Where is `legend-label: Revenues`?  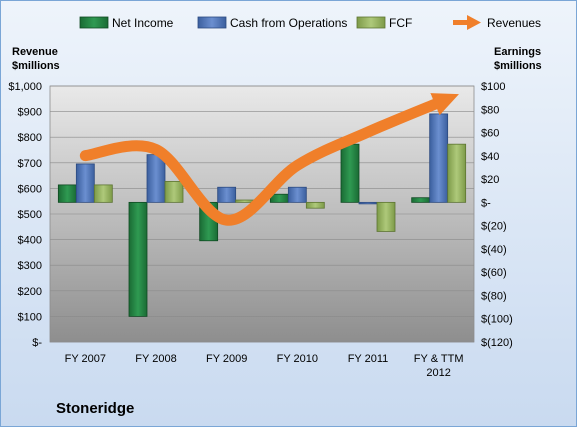 legend-label: Revenues is located at coordinates (514, 23).